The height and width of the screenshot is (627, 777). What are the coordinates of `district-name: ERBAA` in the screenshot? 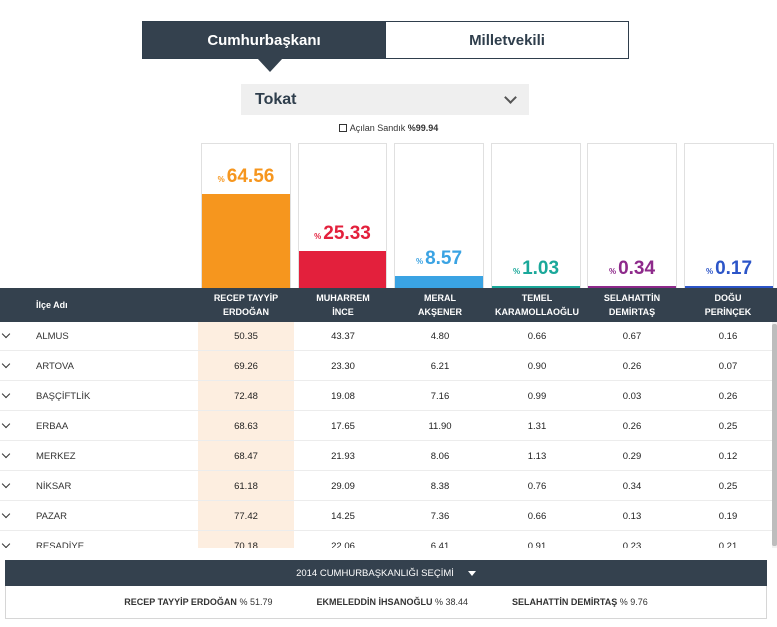 It's located at (52, 426).